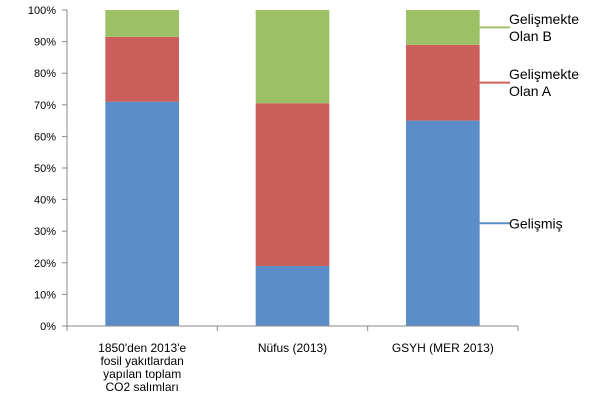 This screenshot has height=404, width=608. I want to click on x-tick-label: CO2 salımları, so click(141, 387).